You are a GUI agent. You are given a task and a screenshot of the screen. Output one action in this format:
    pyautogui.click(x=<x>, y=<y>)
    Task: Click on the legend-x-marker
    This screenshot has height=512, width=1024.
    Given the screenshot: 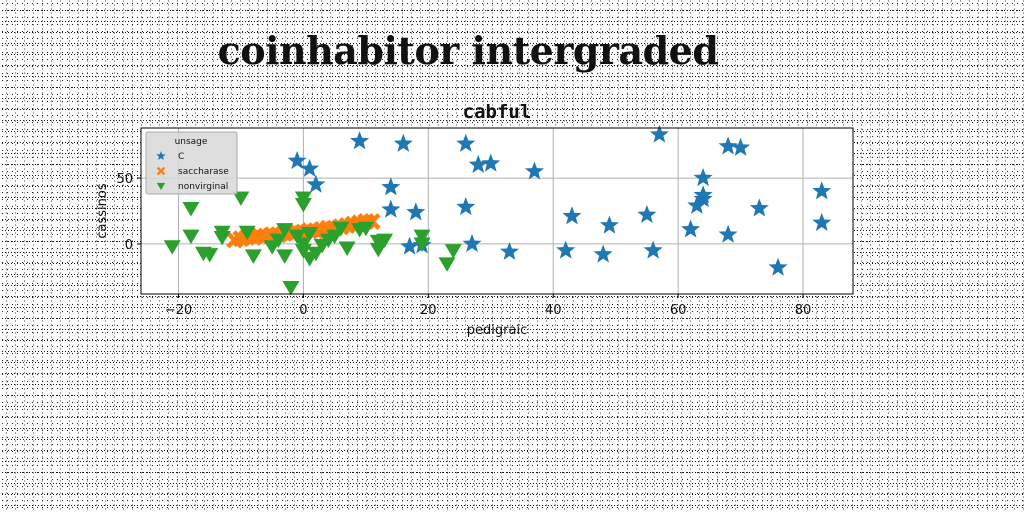 What is the action you would take?
    pyautogui.click(x=161, y=171)
    